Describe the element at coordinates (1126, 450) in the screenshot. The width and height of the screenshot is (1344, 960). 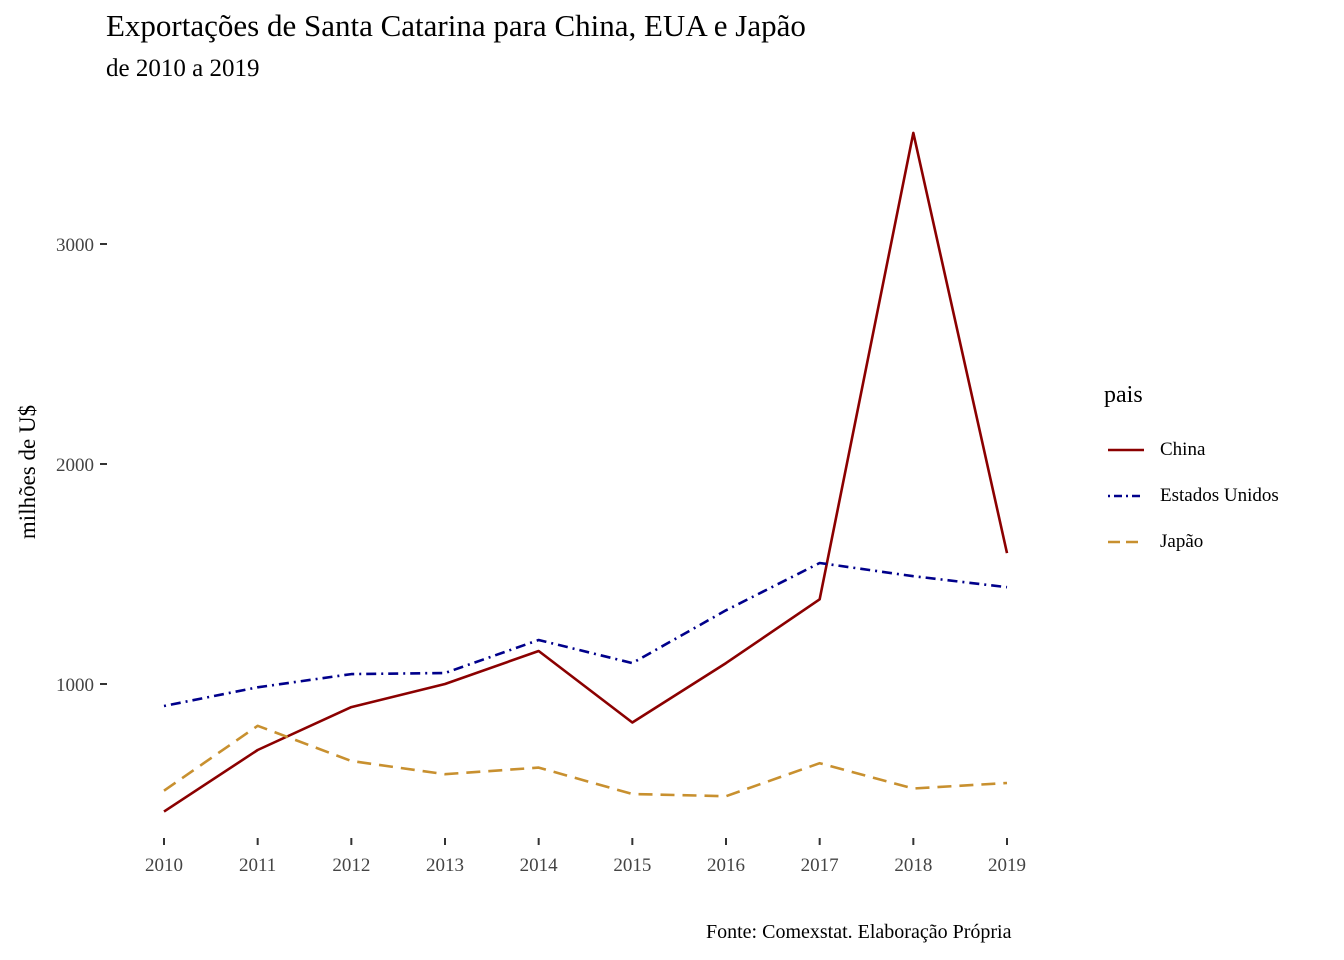
I see `legend-key-china` at that location.